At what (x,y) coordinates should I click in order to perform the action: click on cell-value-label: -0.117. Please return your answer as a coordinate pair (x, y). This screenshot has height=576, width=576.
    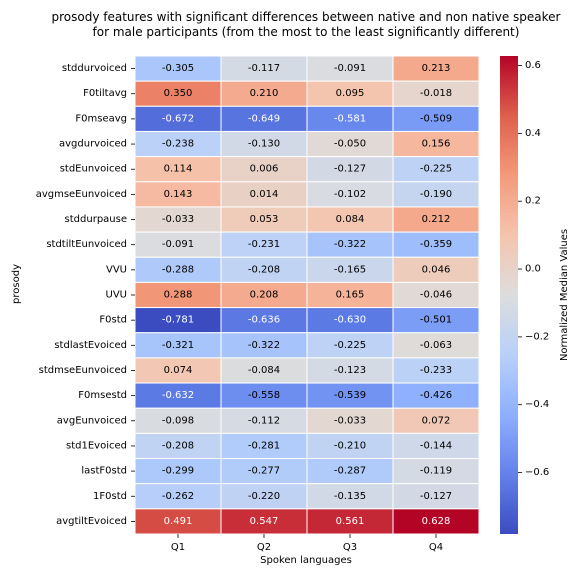
    Looking at the image, I should click on (264, 68).